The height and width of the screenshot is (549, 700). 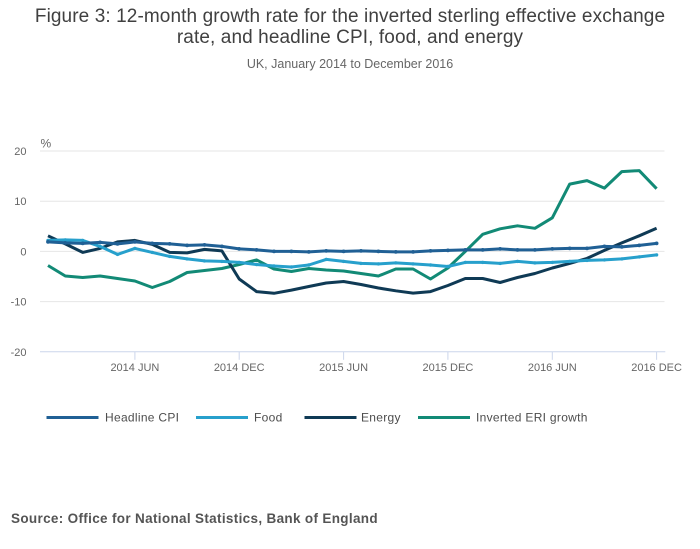 I want to click on svg-text: Energy, so click(x=381, y=418).